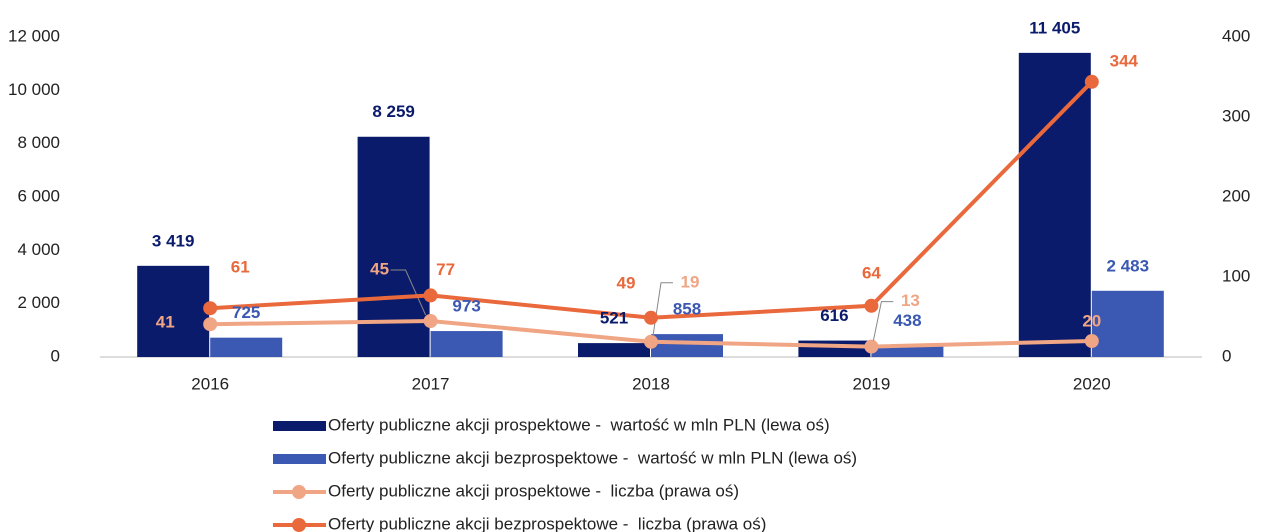 The width and height of the screenshot is (1263, 532). What do you see at coordinates (1236, 115) in the screenshot?
I see `y2-tick-label: 300` at bounding box center [1236, 115].